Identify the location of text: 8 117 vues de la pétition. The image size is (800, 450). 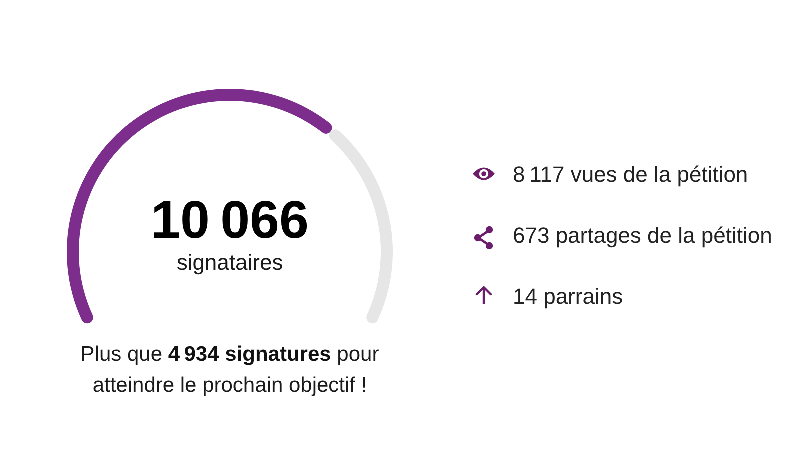
(630, 174).